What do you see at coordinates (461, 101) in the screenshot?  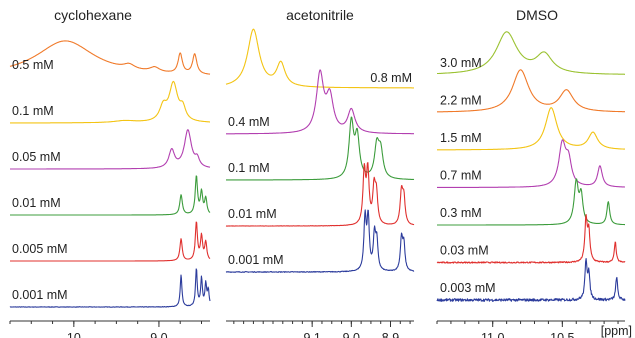 I see `trace-label: 2.2 mM` at bounding box center [461, 101].